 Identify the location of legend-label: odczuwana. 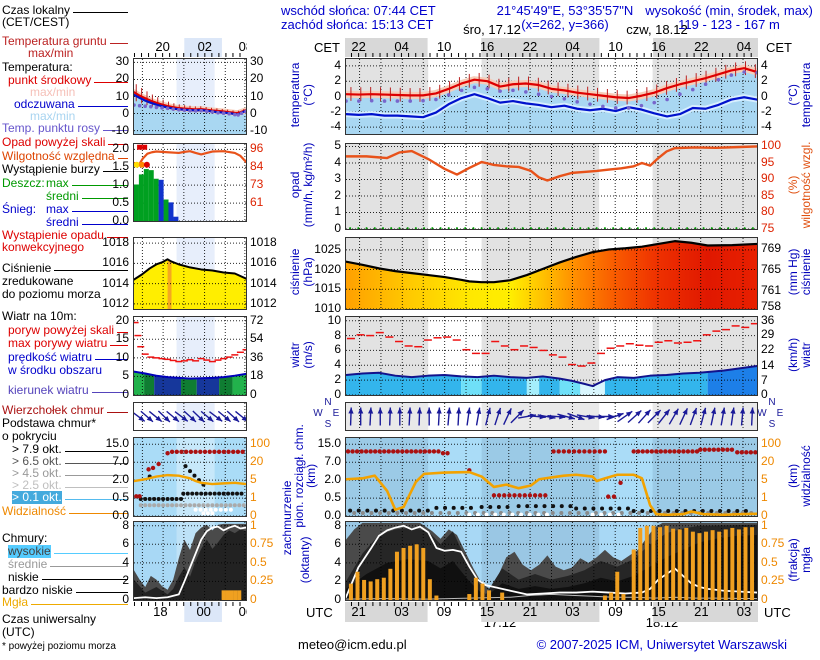
(44, 104).